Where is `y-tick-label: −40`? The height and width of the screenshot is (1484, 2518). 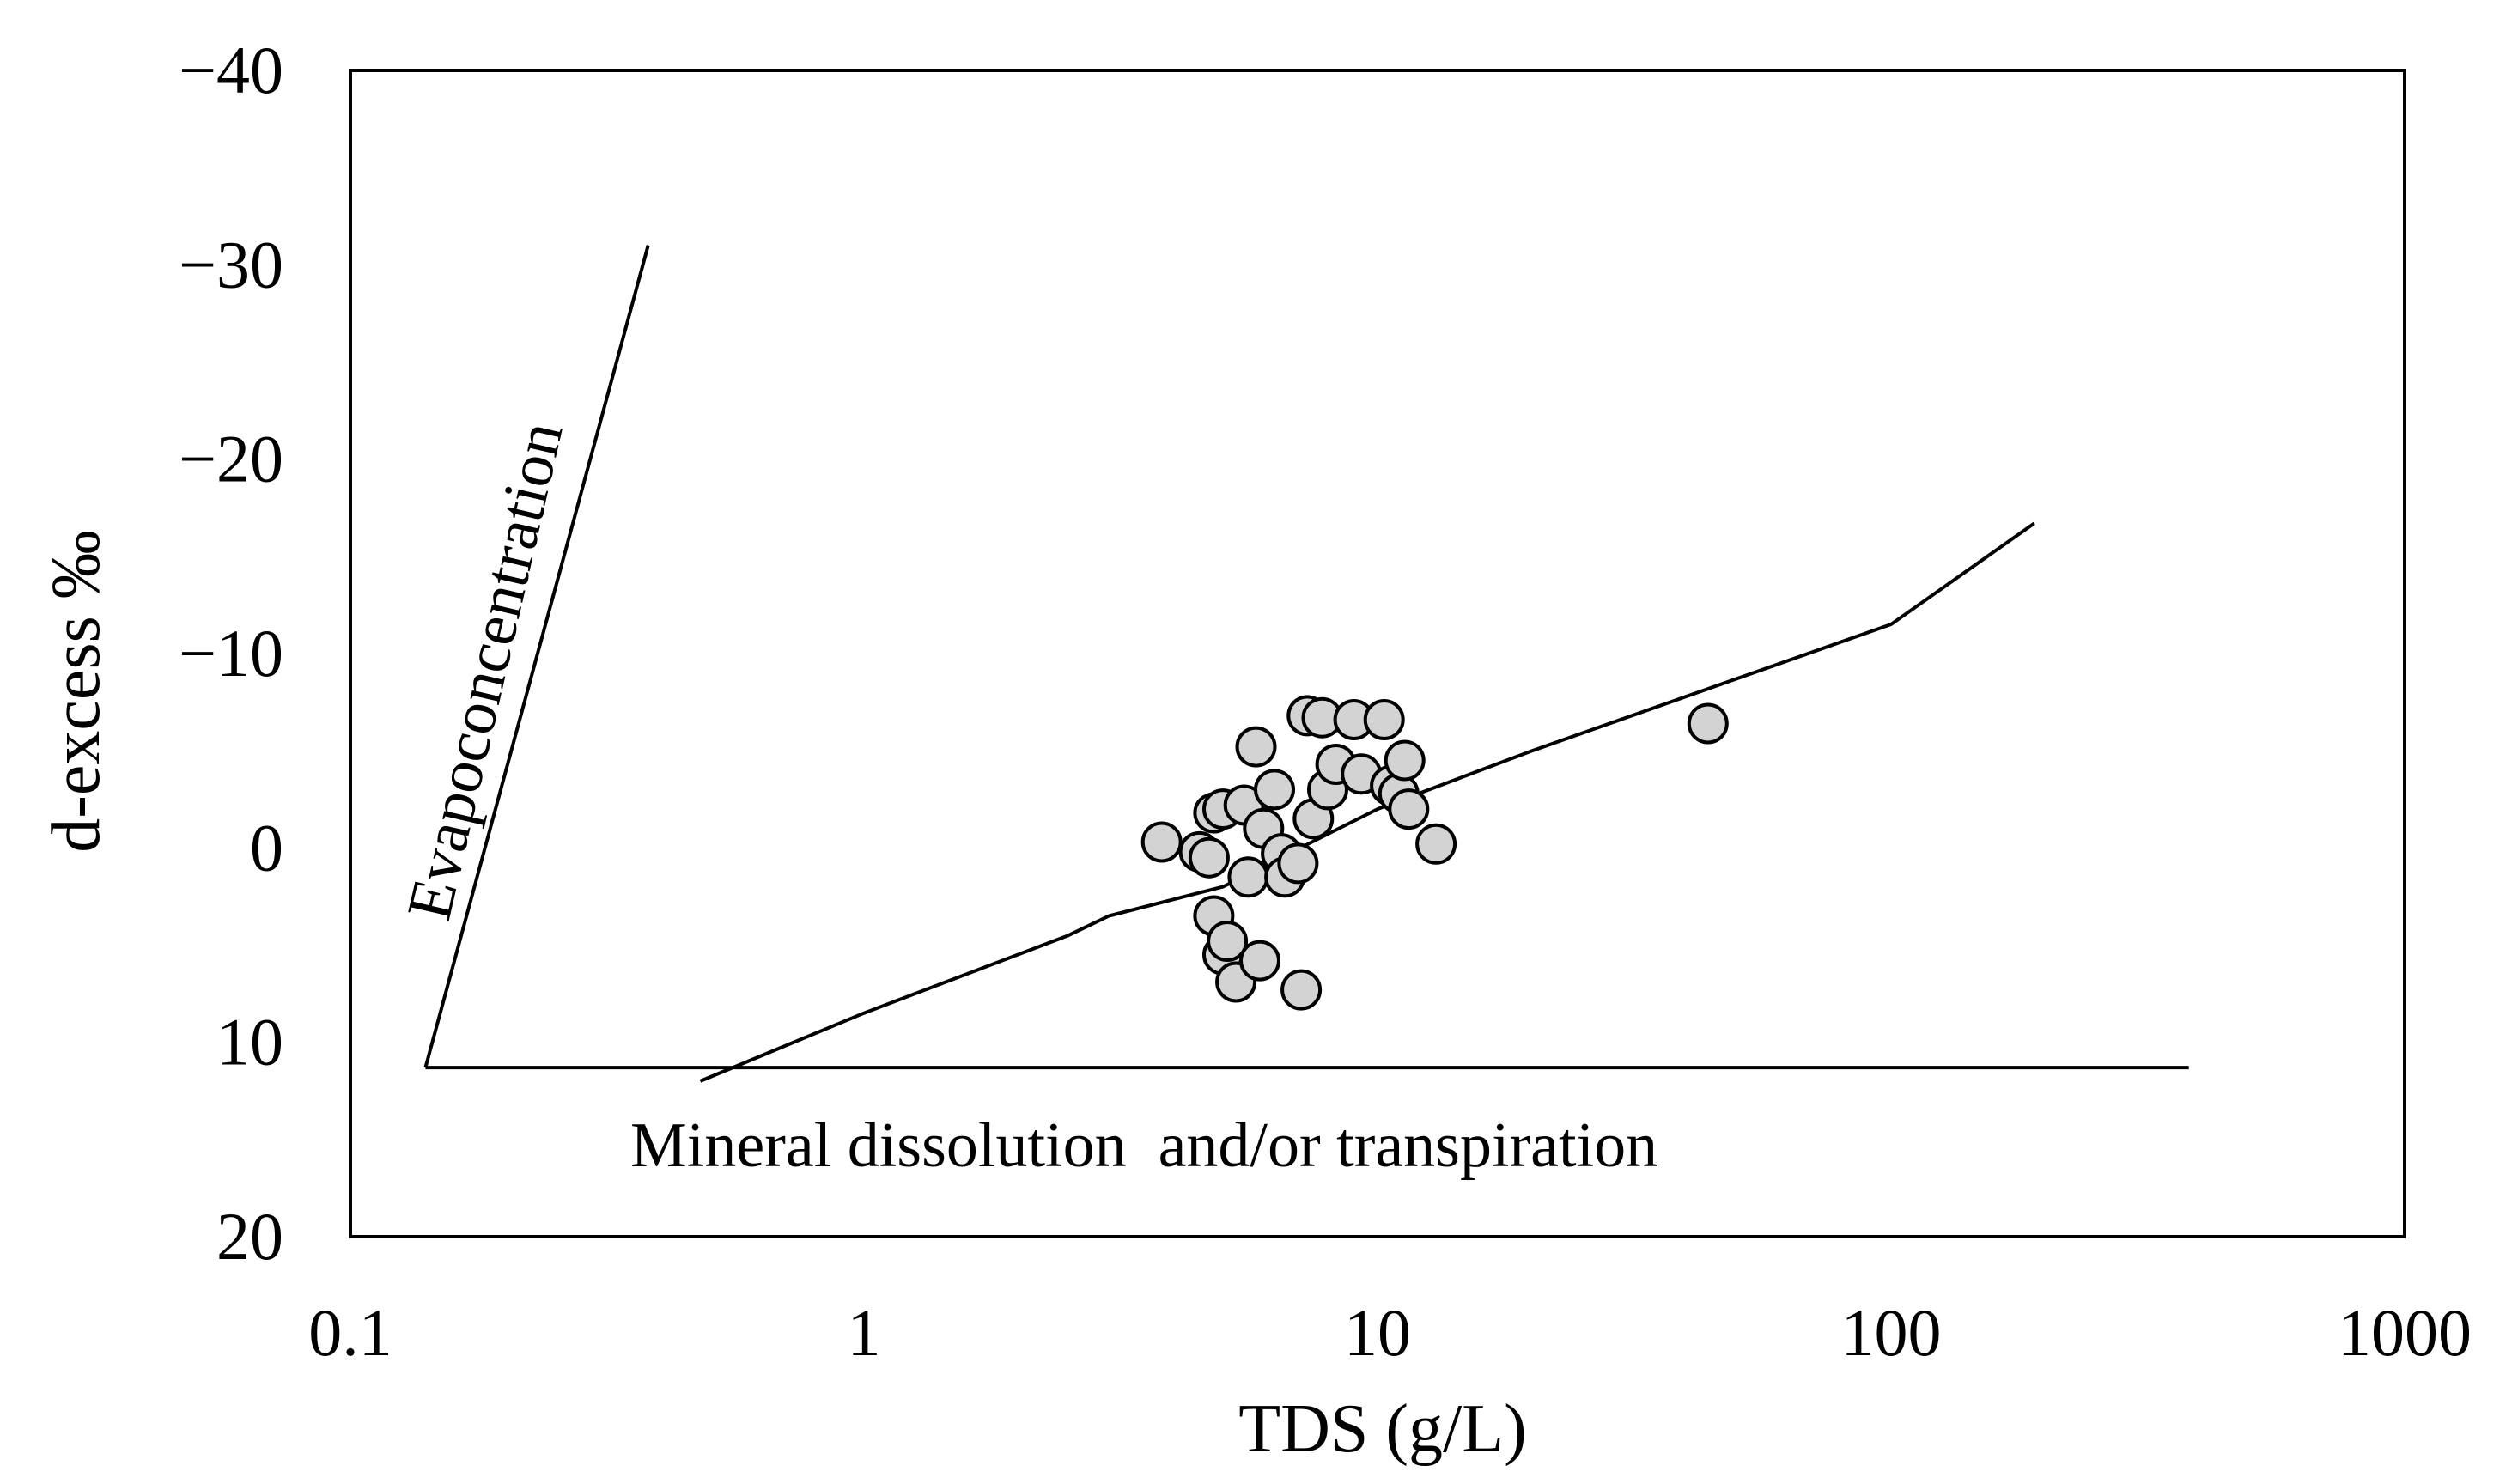
y-tick-label: −40 is located at coordinates (231, 70).